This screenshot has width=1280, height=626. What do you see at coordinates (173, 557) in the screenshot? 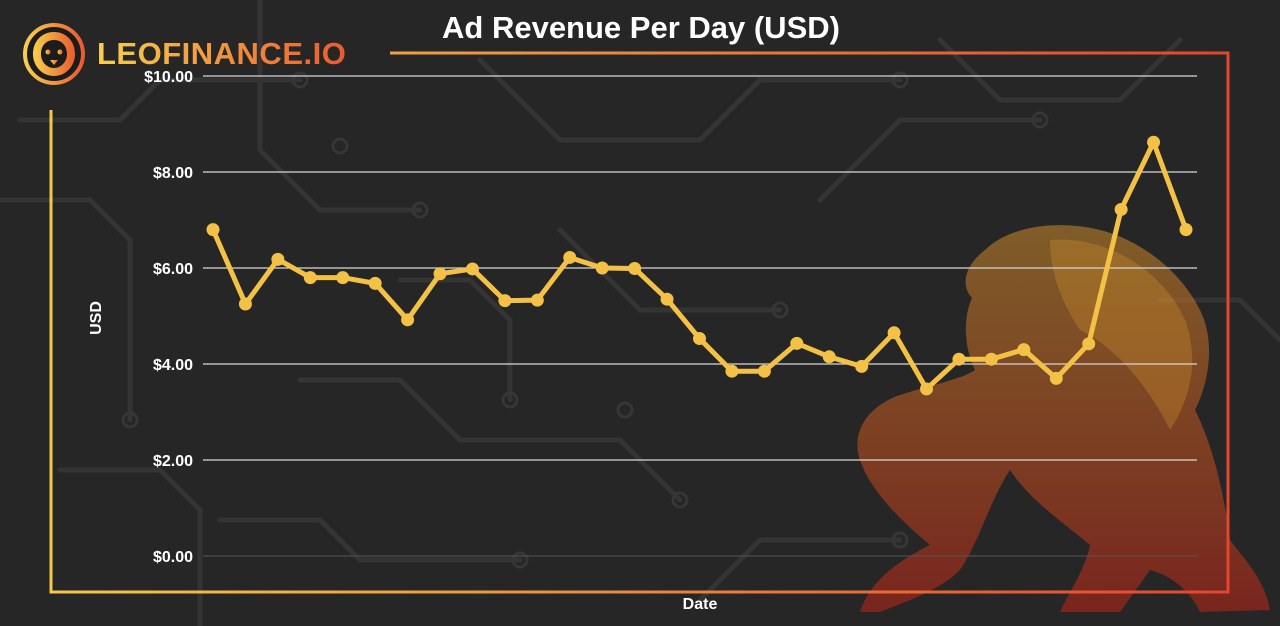
I see `y-tick-label: $0.00` at bounding box center [173, 557].